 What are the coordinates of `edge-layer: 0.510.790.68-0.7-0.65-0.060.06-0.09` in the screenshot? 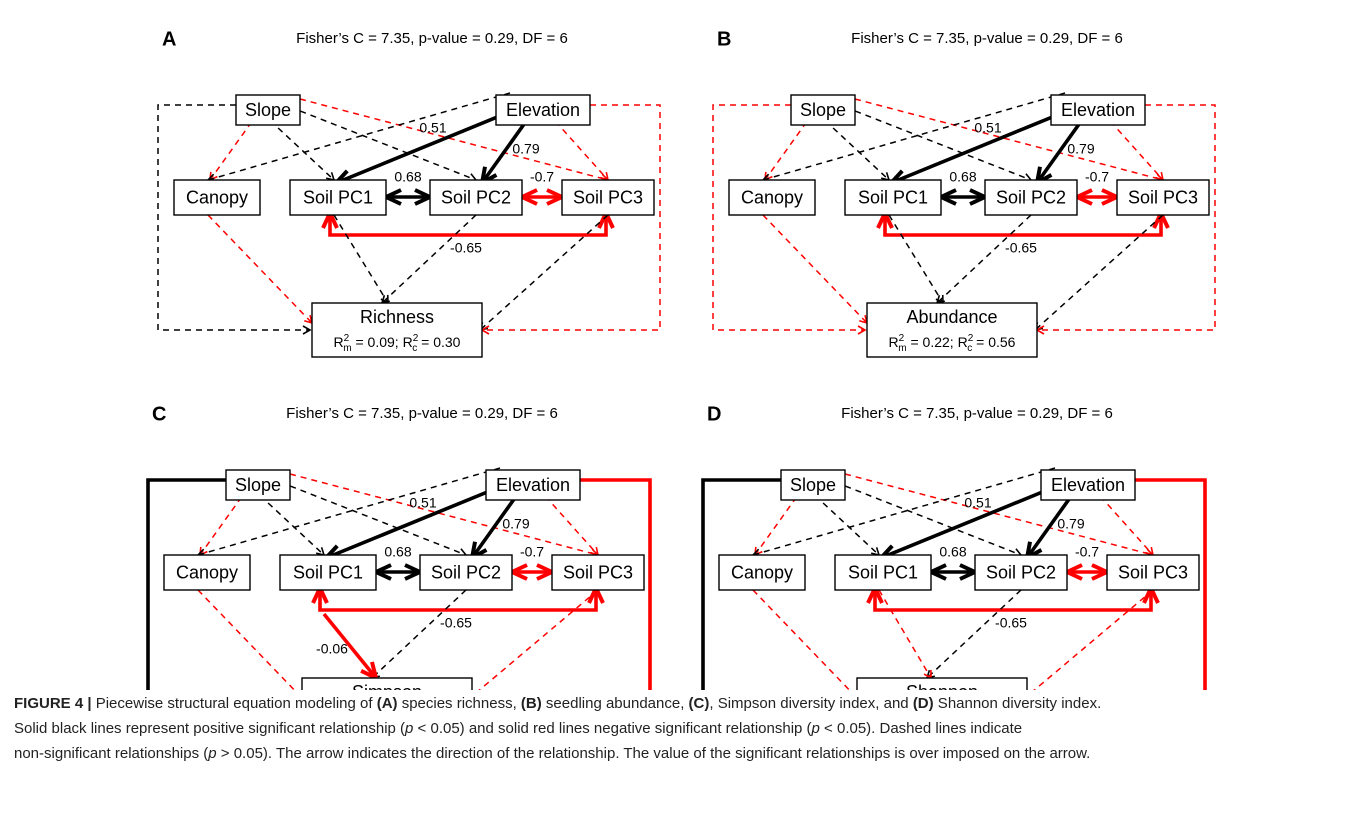 It's located at (399, 578).